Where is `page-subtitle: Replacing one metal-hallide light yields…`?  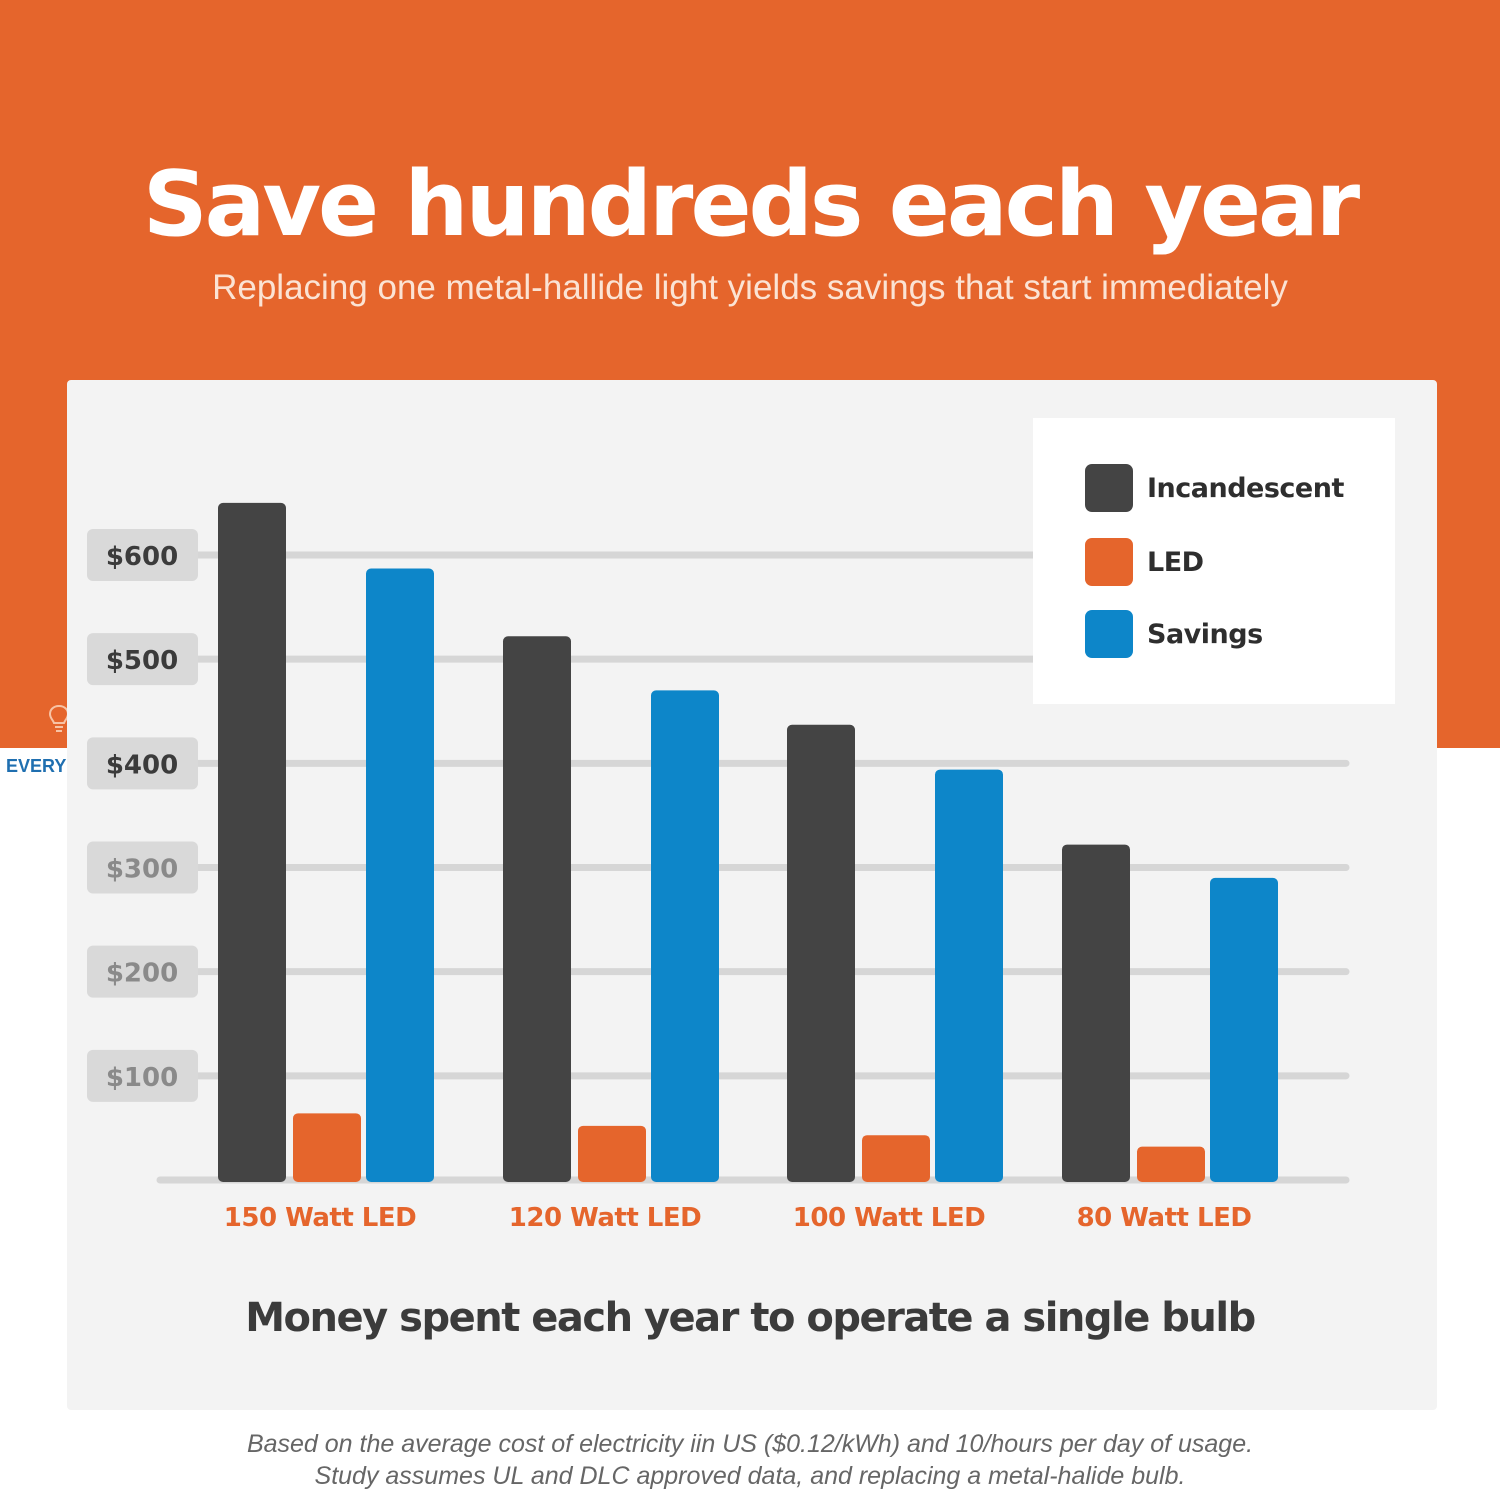 page-subtitle: Replacing one metal-hallide light yields… is located at coordinates (750, 287).